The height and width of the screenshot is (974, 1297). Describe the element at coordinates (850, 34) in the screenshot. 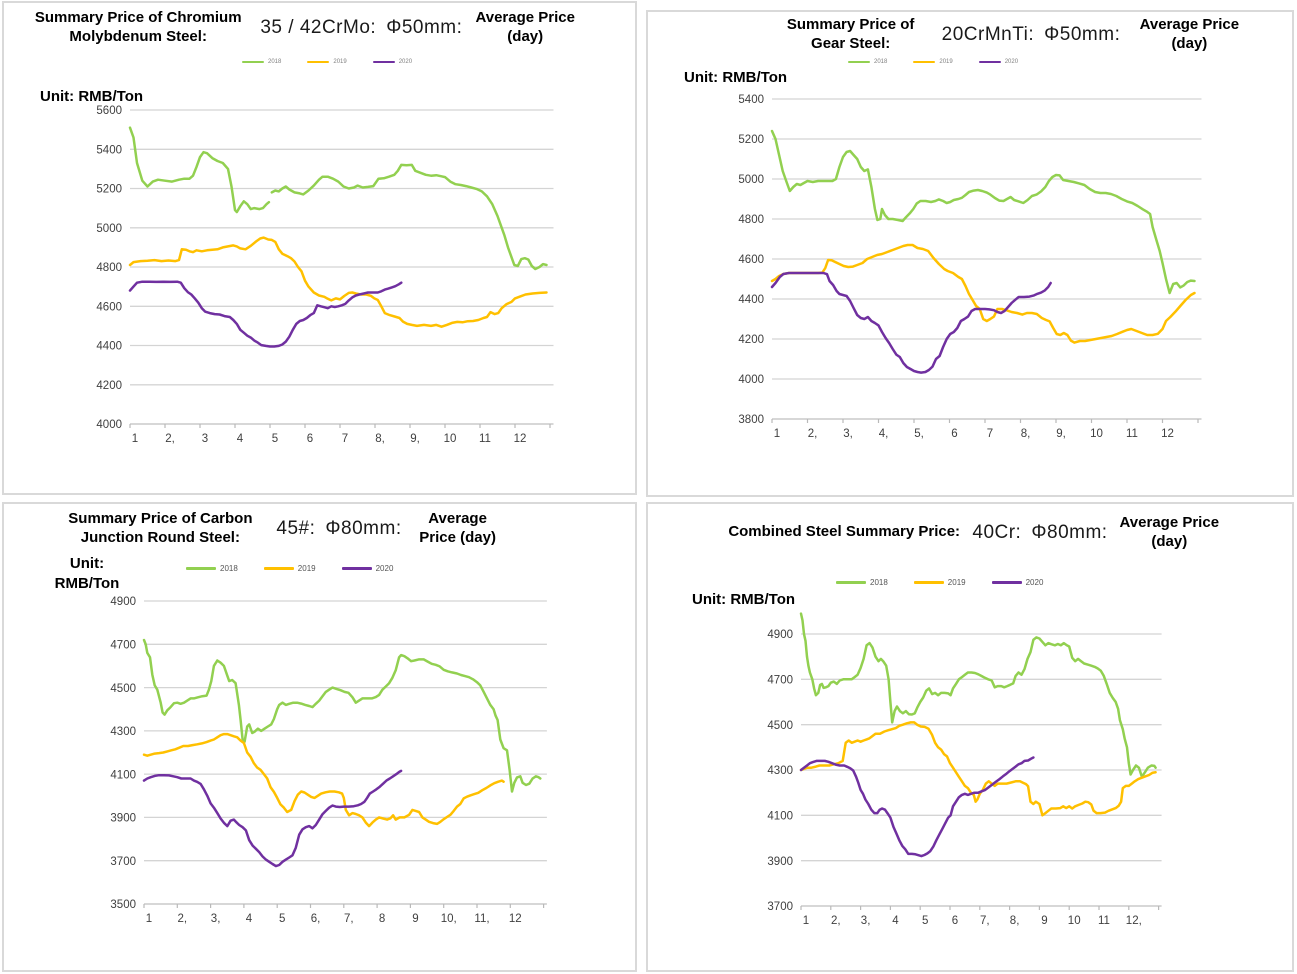

I see `chart-title: Summary Price of Gear Steel:` at that location.